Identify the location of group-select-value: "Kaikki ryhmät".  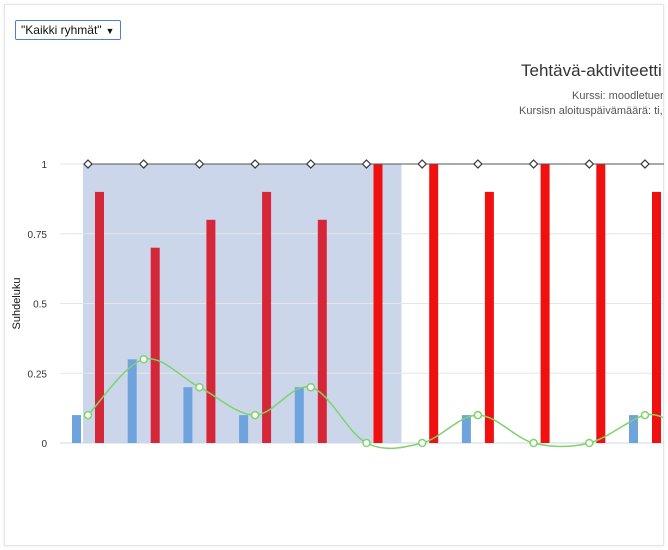
(61, 30).